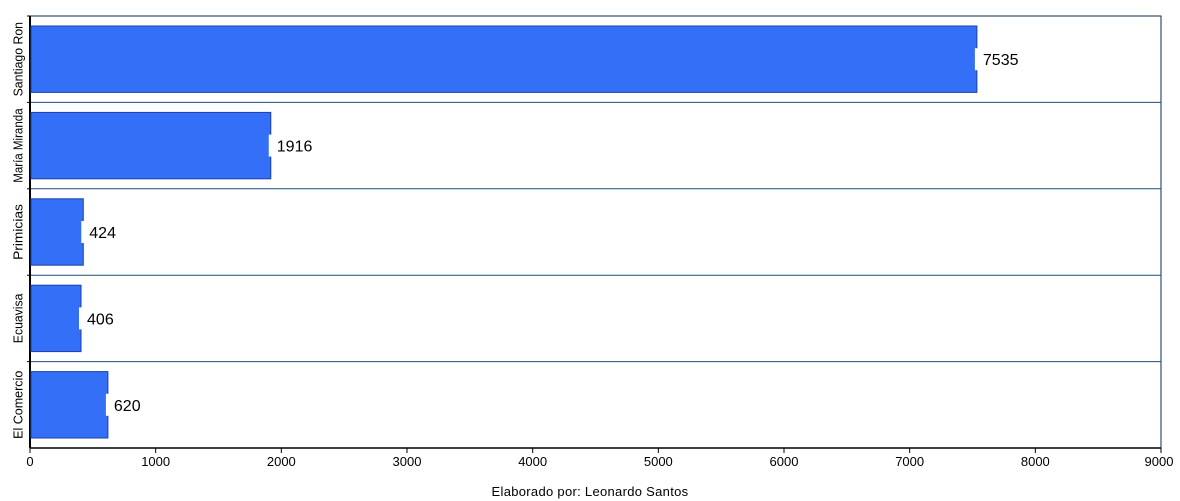  What do you see at coordinates (29, 461) in the screenshot?
I see `x-tick-label-0: 0` at bounding box center [29, 461].